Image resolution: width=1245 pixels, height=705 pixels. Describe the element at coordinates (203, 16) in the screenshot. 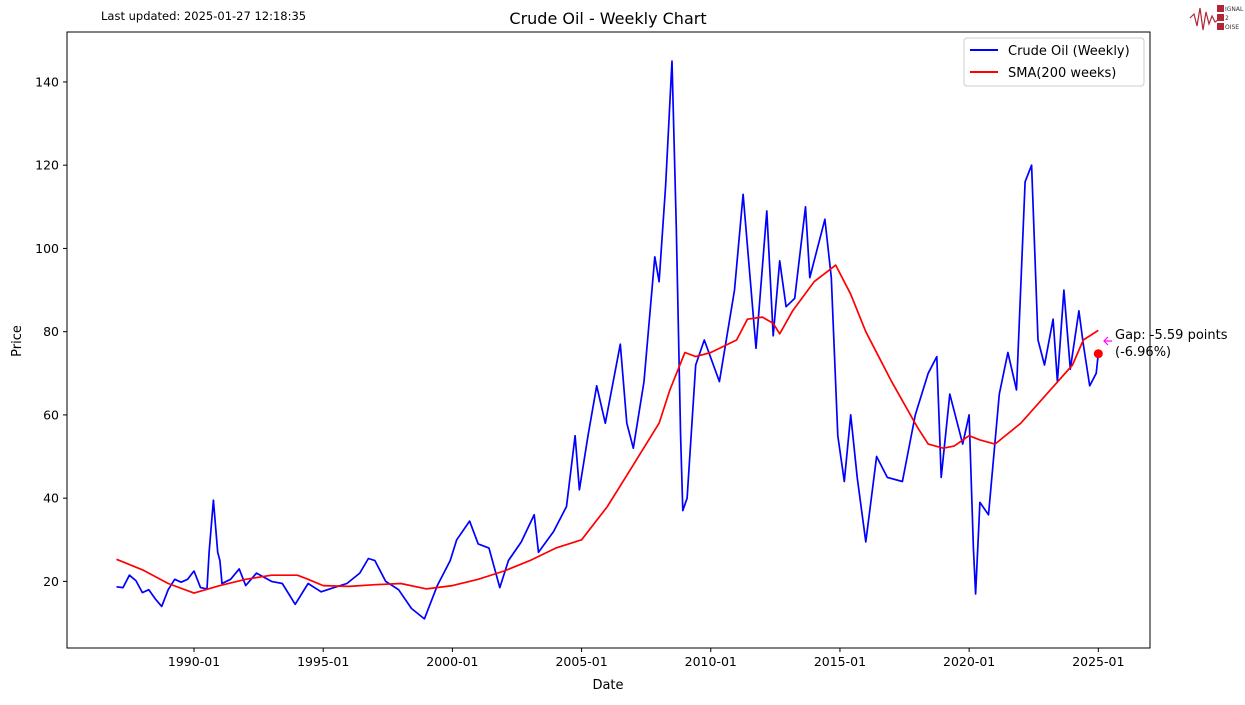

I see `updated-timestamp: Last updated: 2025-01-27 12:18:35` at that location.